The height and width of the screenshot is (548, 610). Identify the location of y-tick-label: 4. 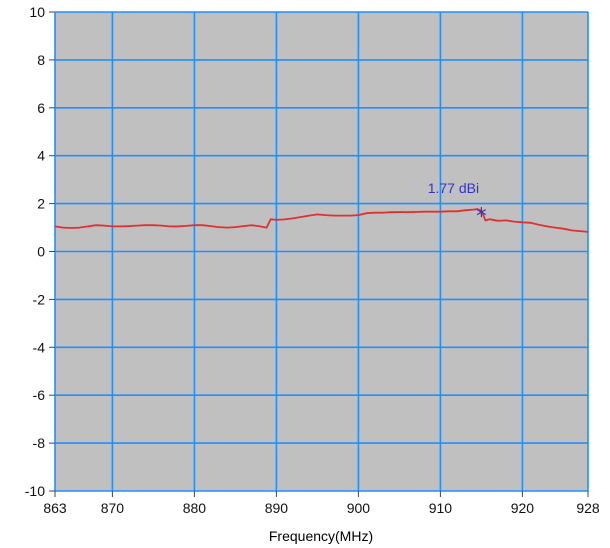
(41, 156).